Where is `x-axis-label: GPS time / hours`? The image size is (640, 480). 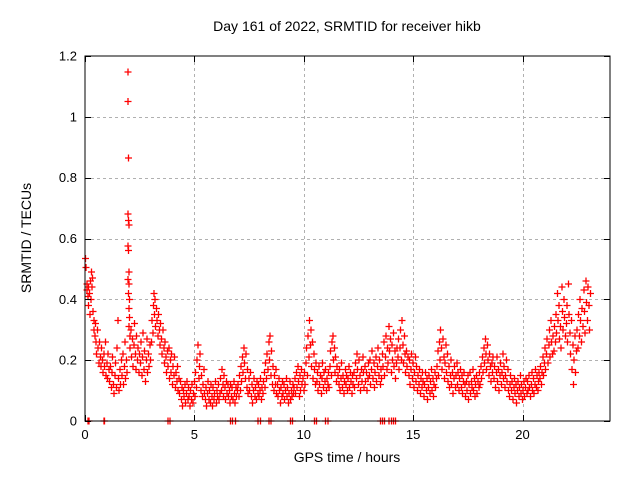
x-axis-label: GPS time / hours is located at coordinates (347, 457).